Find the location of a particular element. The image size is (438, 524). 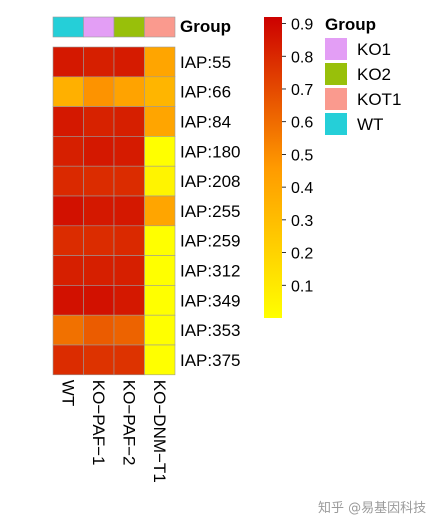

row-label: IAP:375 is located at coordinates (210, 360).